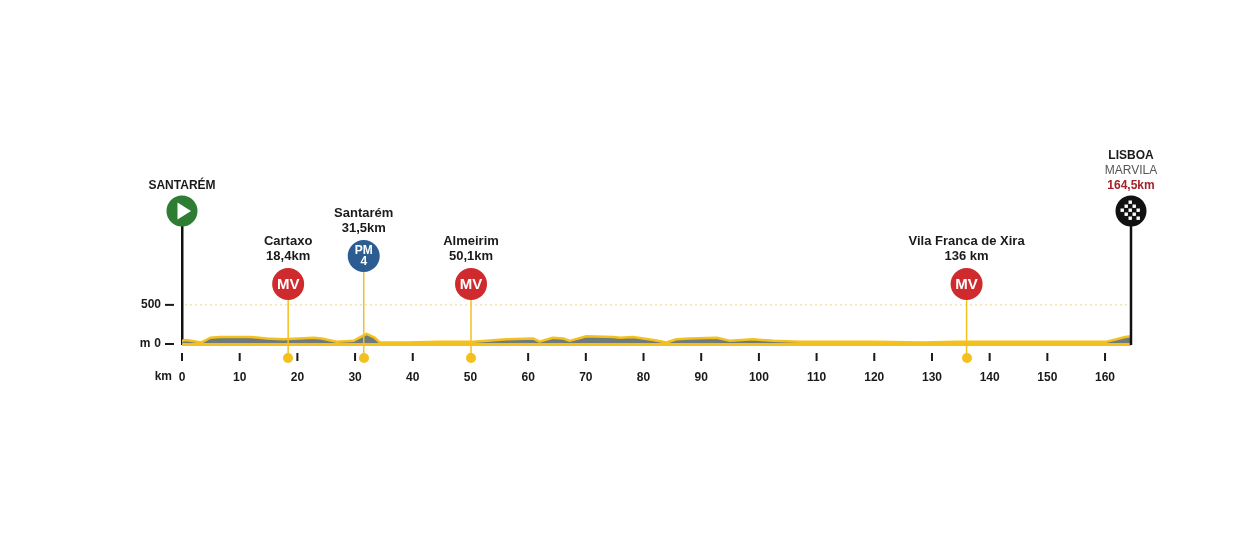 The height and width of the screenshot is (536, 1253). What do you see at coordinates (528, 376) in the screenshot?
I see `x-tick-label: 60` at bounding box center [528, 376].